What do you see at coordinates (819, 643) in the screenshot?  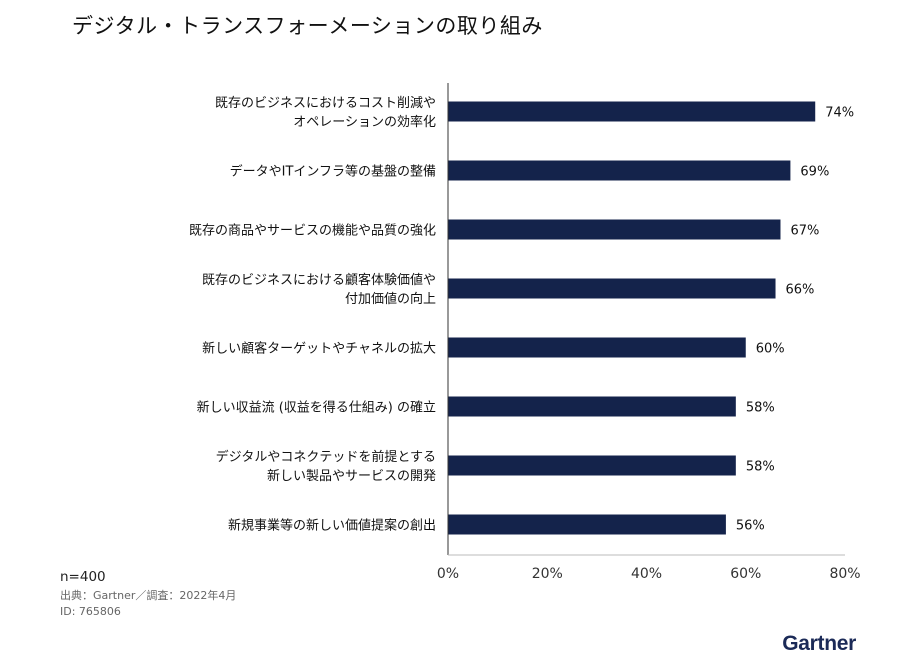 I see `gartner-logo: Gartner` at bounding box center [819, 643].